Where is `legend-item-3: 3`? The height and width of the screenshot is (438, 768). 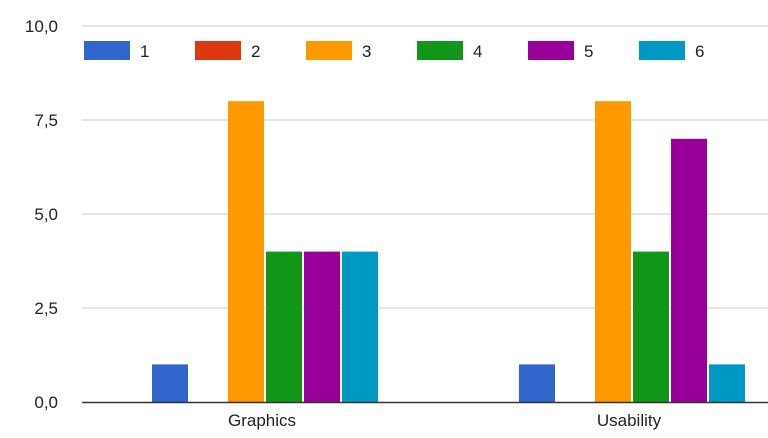 legend-item-3: 3 is located at coordinates (338, 51).